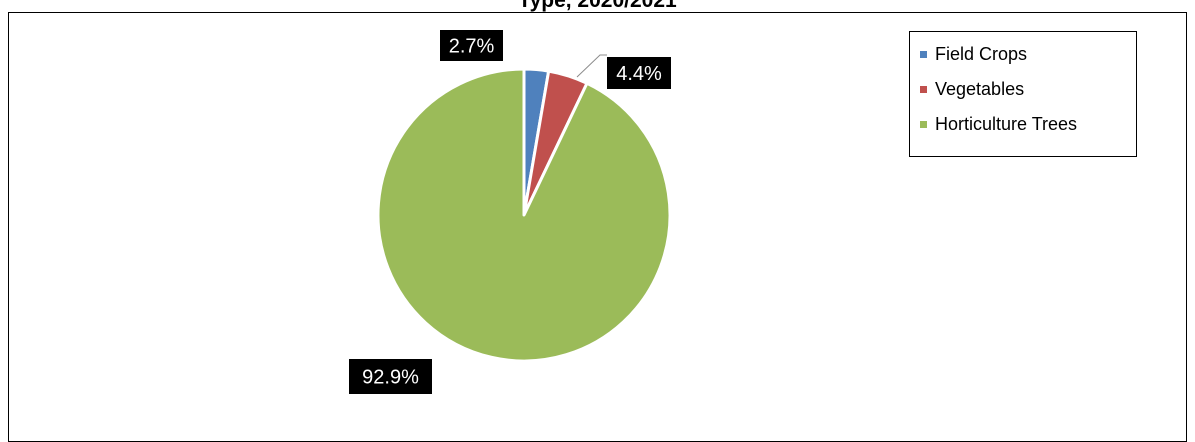  Describe the element at coordinates (923, 54) in the screenshot. I see `legend-swatch-field-crops` at that location.